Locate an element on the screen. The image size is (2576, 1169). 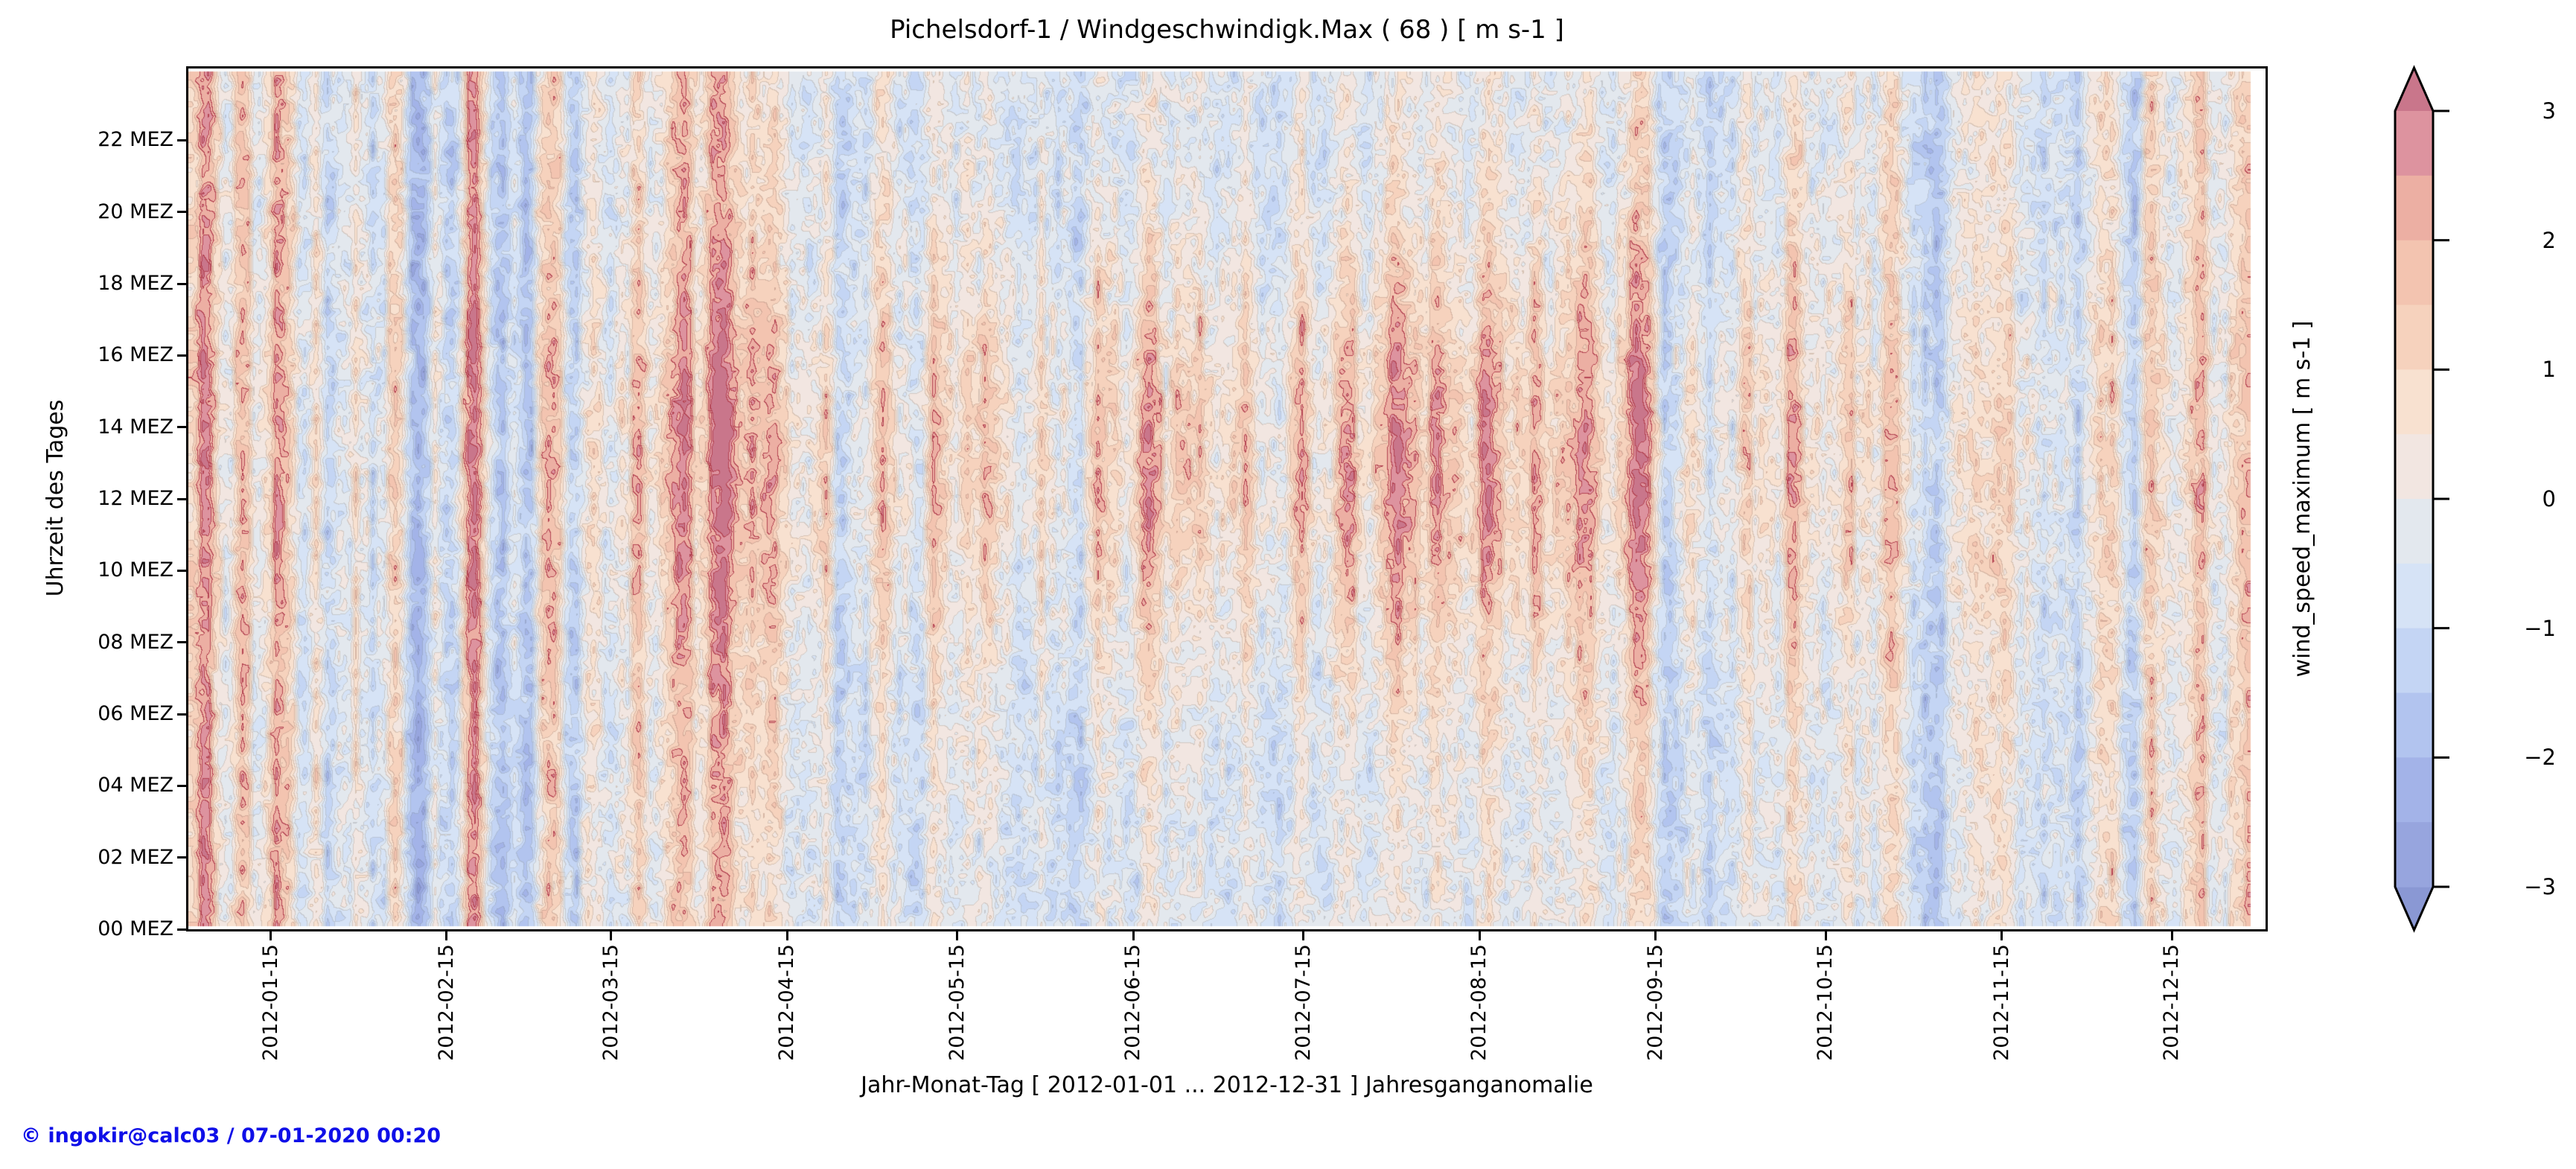
colorbar-under-arrow is located at coordinates (2414, 909).